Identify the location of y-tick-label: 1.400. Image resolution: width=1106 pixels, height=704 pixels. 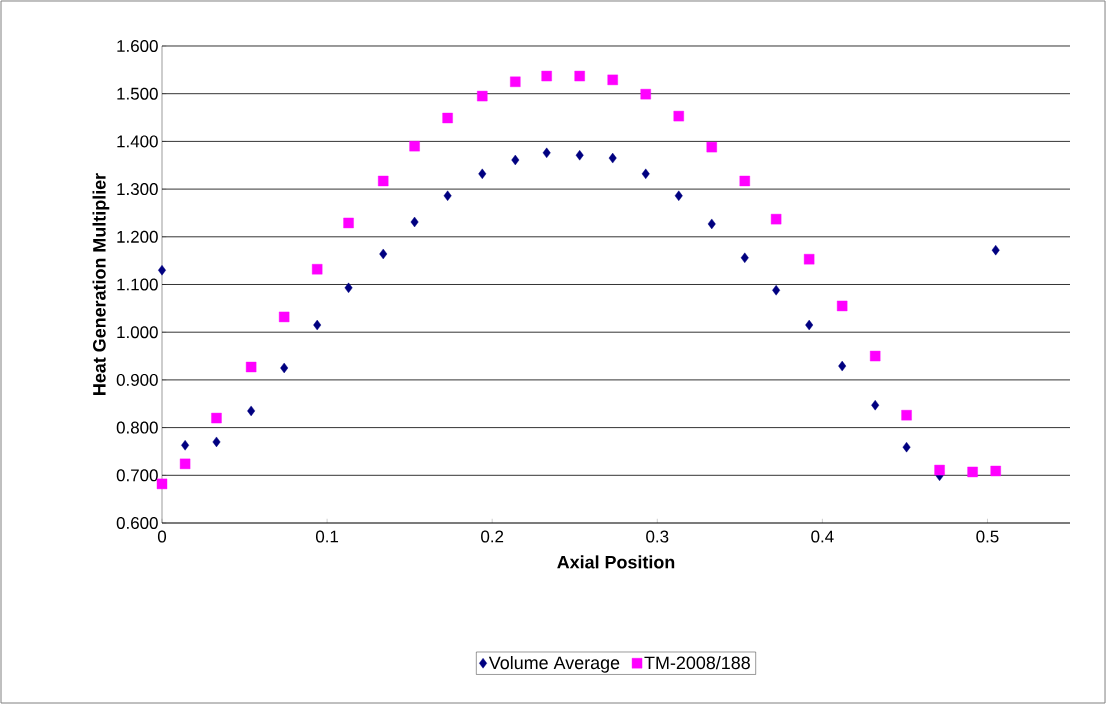
(137, 141).